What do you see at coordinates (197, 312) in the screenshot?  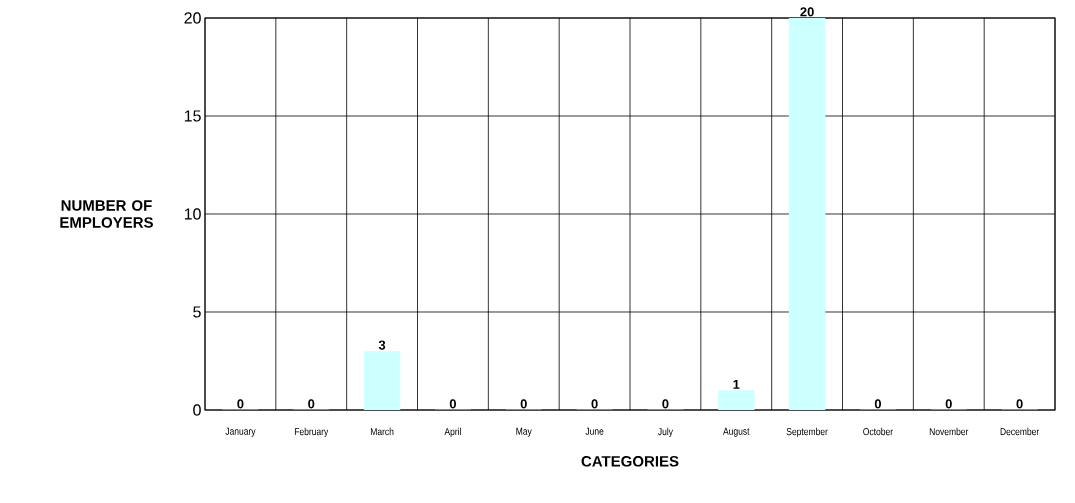 I see `y-tick-label: 5` at bounding box center [197, 312].